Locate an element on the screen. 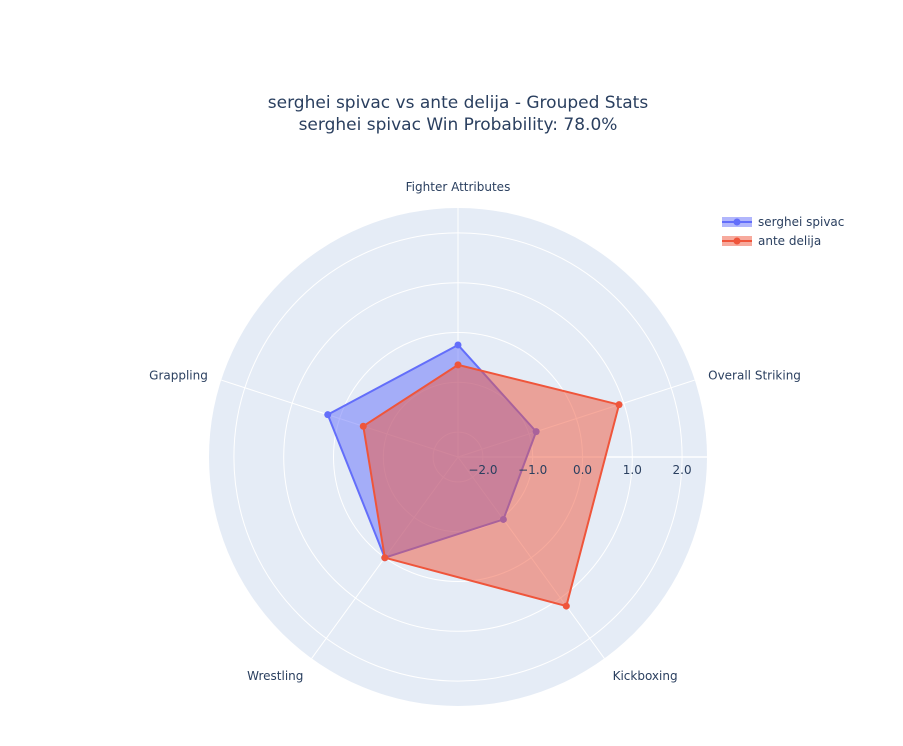 This screenshot has height=746, width=903. legend-item: ante delija is located at coordinates (771, 241).